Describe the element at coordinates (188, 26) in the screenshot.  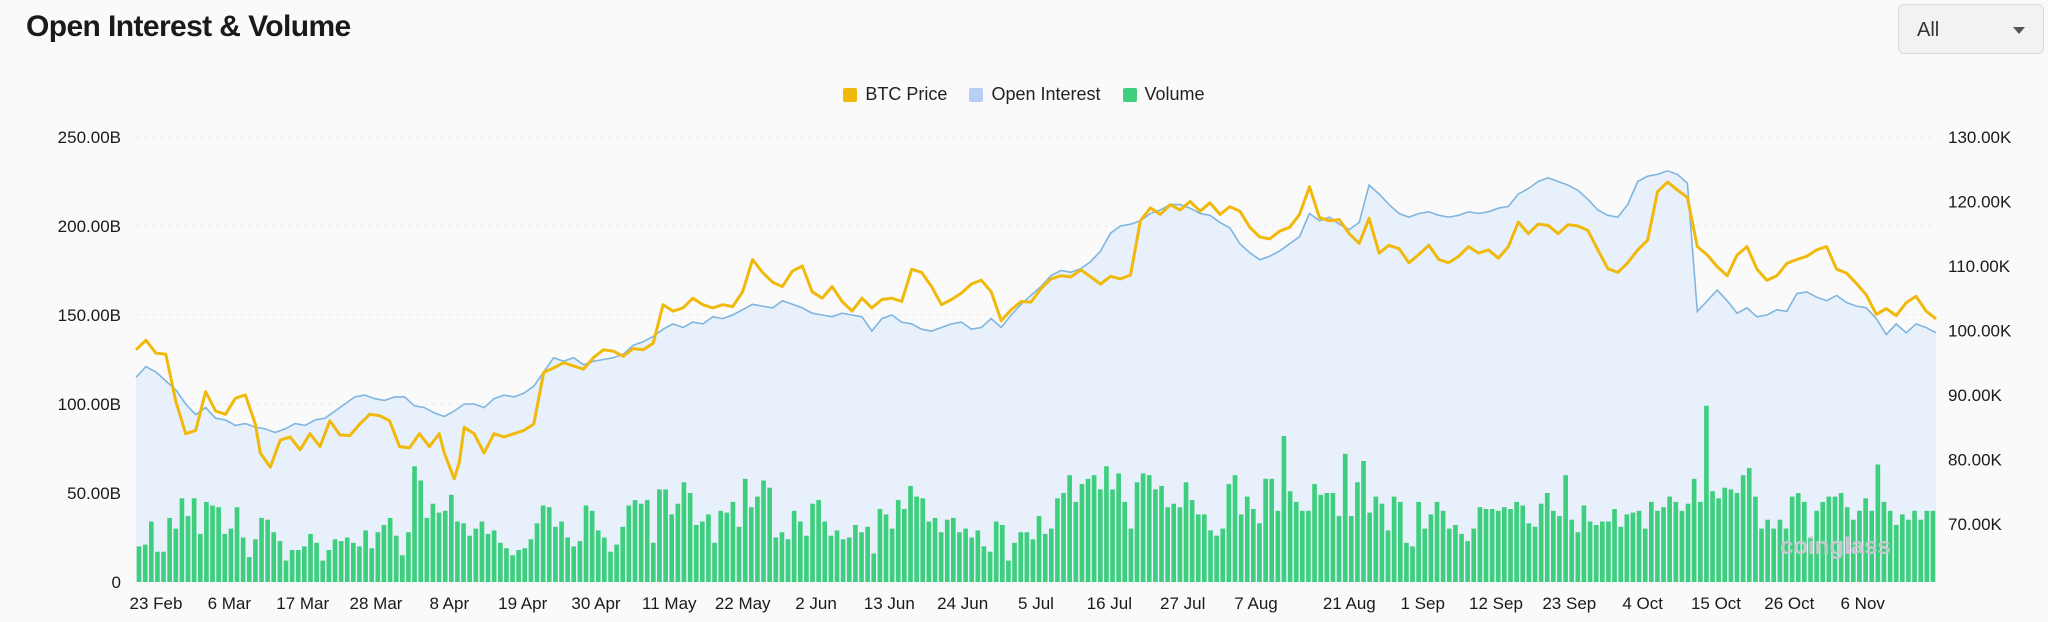
I see `page-title: Open Interest & Volume` at that location.